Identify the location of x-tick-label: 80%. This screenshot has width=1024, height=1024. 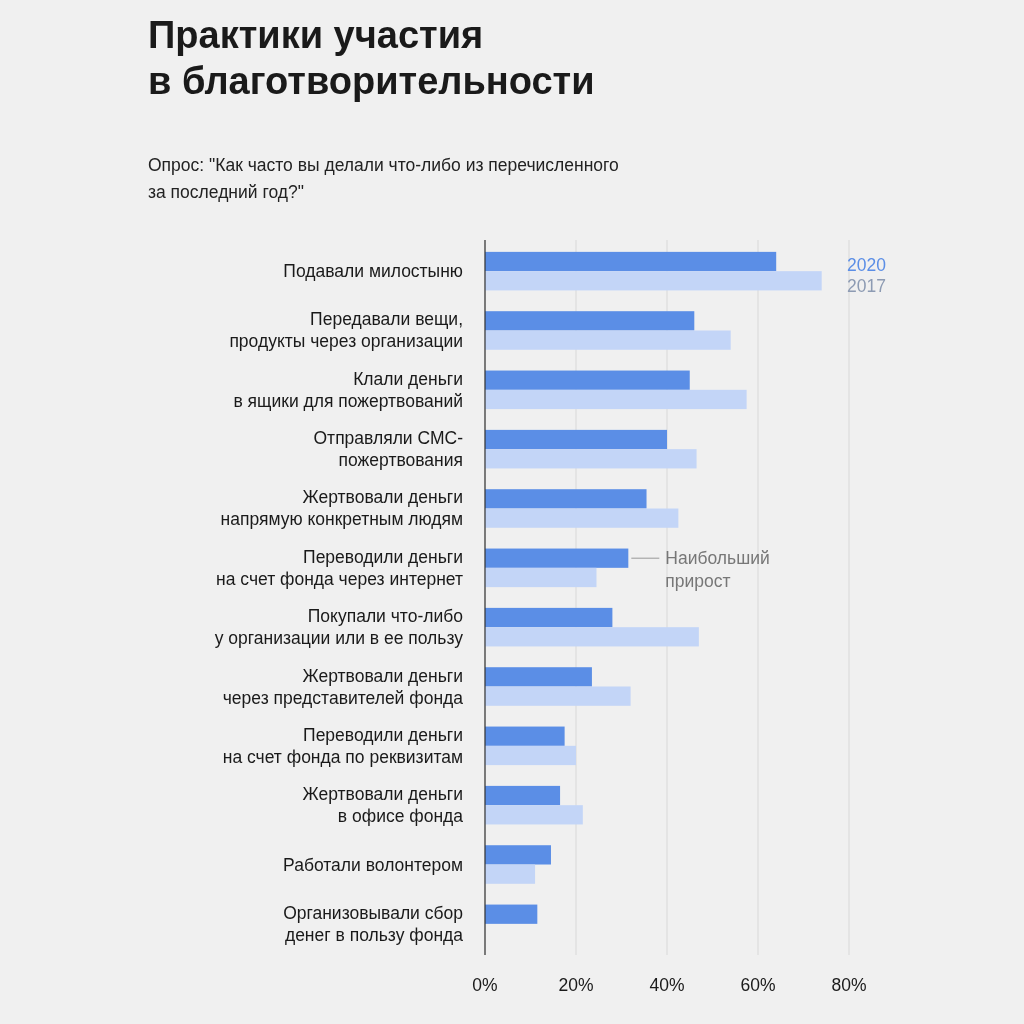
(849, 985).